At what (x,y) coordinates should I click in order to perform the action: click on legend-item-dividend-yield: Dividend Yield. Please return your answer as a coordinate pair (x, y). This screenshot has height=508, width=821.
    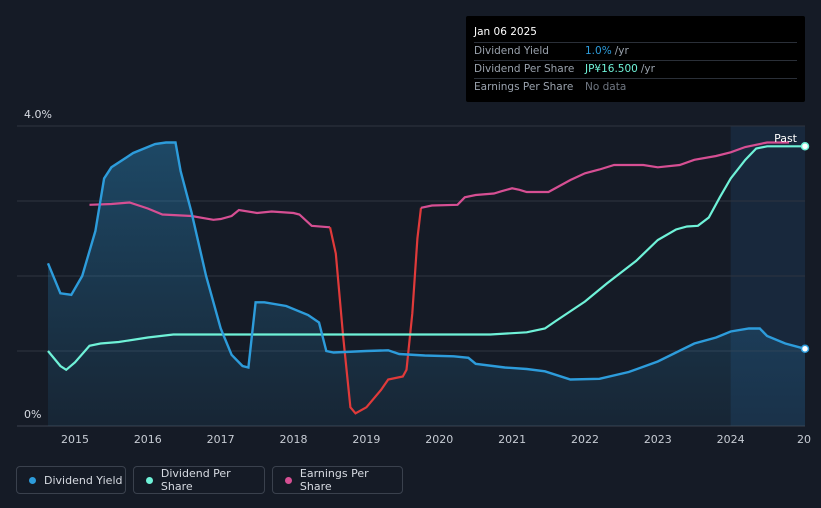
    Looking at the image, I should click on (71, 480).